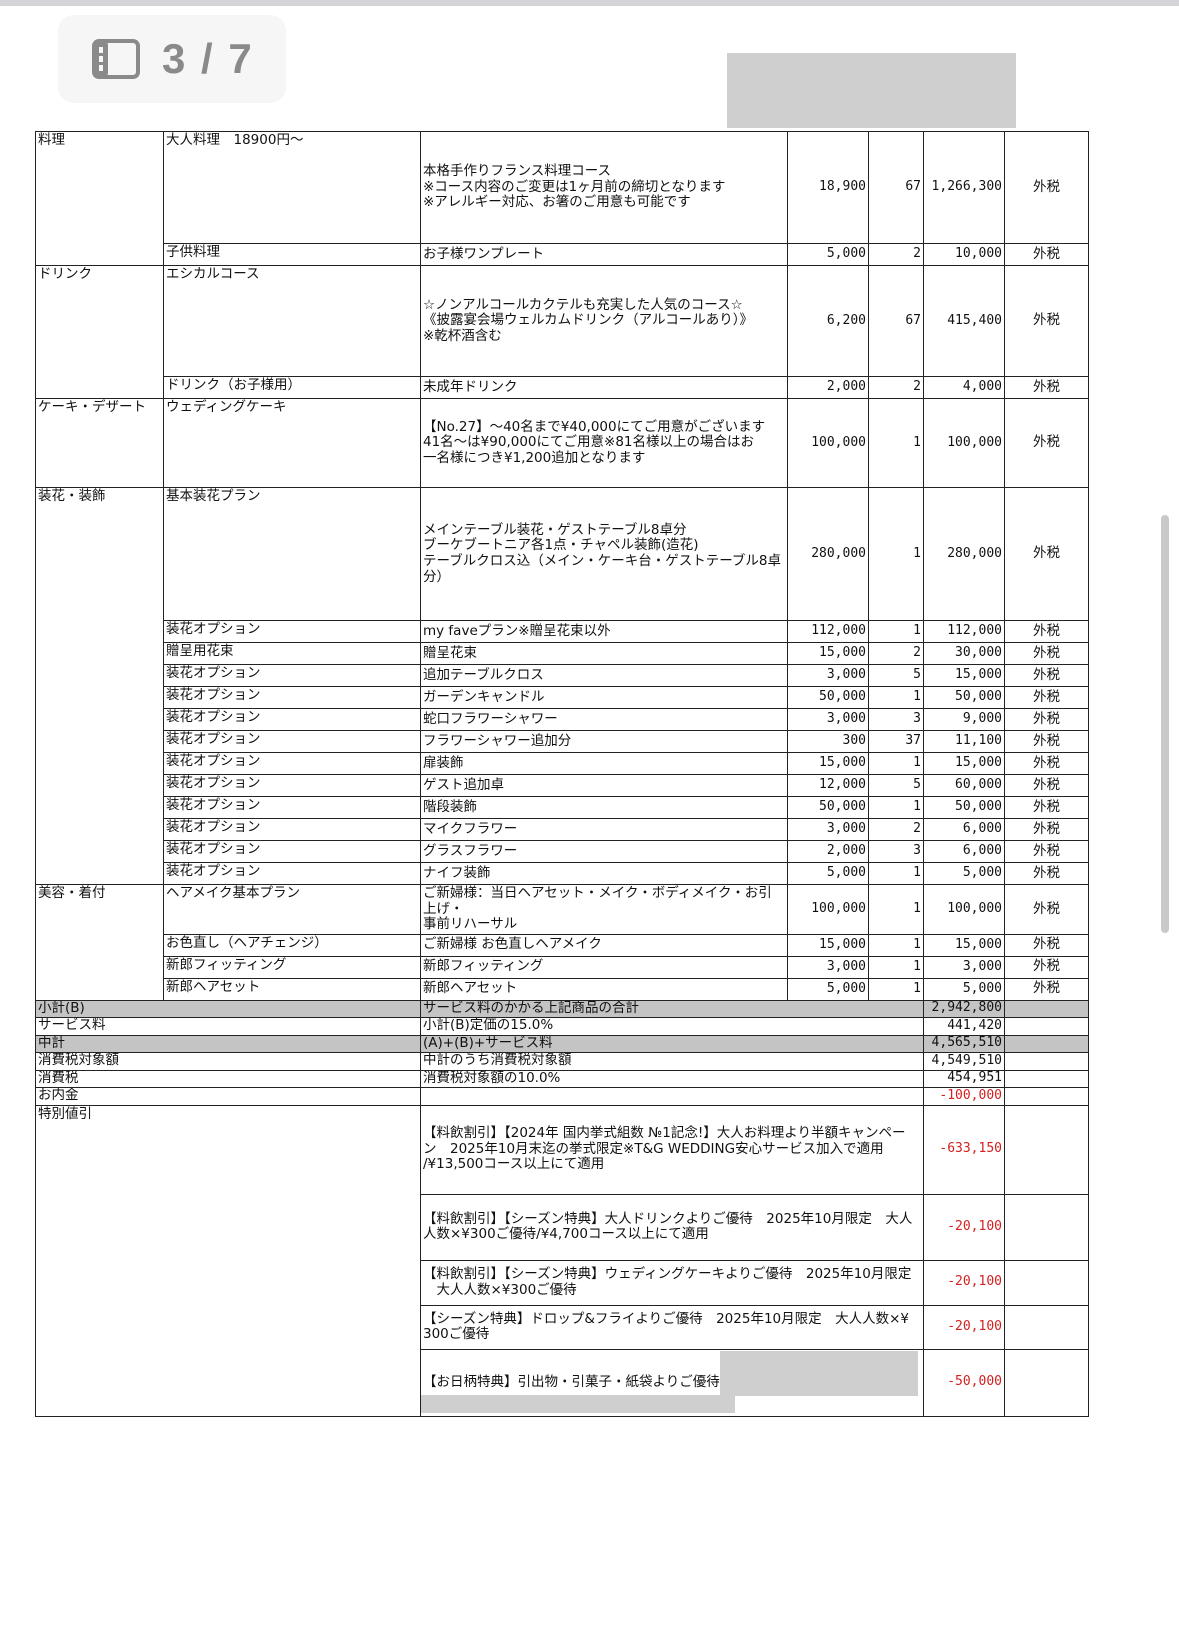  What do you see at coordinates (604, 967) in the screenshot?
I see `item-description: 新郎フィッティング` at bounding box center [604, 967].